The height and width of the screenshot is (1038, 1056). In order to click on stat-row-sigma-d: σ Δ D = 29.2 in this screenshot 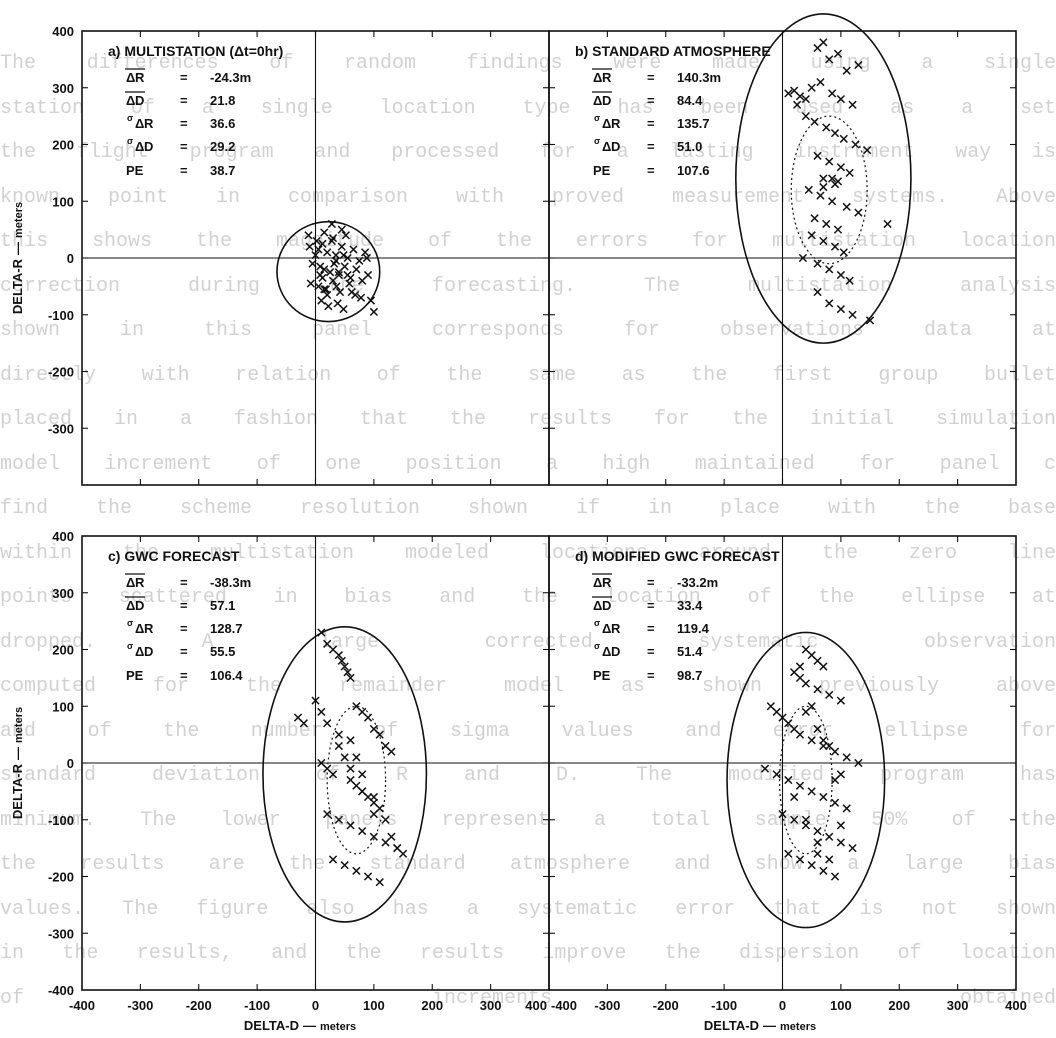, I will do `click(181, 145)`.